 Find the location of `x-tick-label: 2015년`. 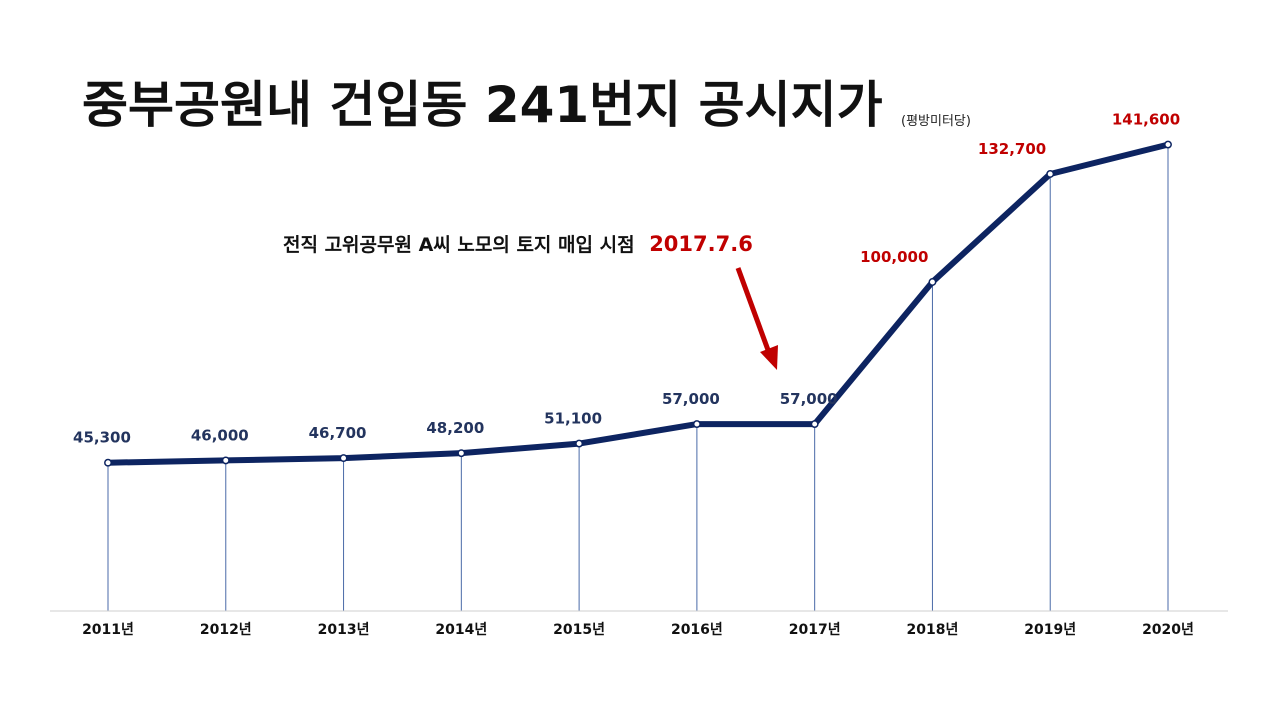

x-tick-label: 2015년 is located at coordinates (579, 630).